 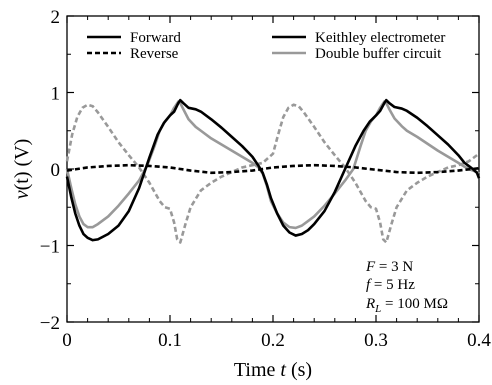 I want to click on series-line-reverse, so click(x=273, y=169).